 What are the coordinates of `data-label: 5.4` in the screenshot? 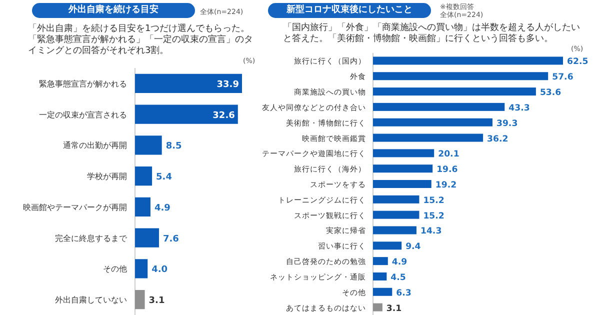 It's located at (164, 177).